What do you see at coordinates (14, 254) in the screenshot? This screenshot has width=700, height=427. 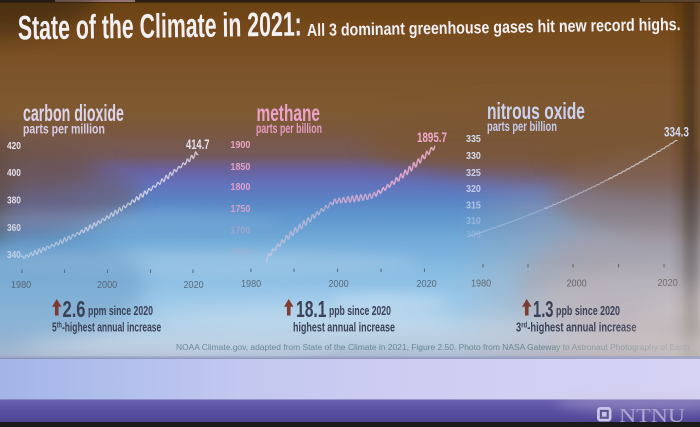 I see `svg-text: 340` at bounding box center [14, 254].